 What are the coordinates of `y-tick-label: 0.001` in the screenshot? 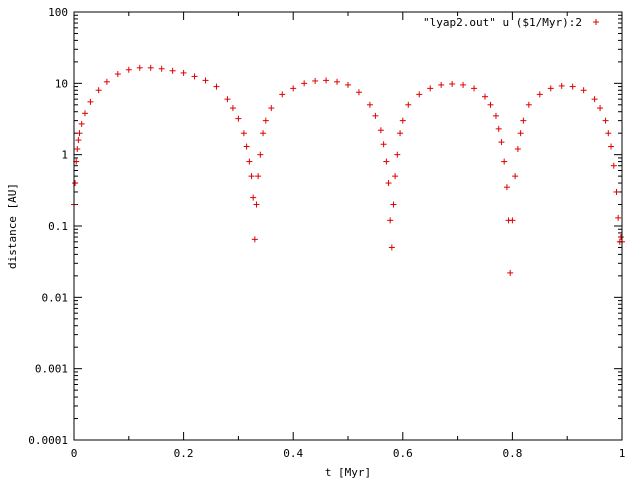 It's located at (51, 369).